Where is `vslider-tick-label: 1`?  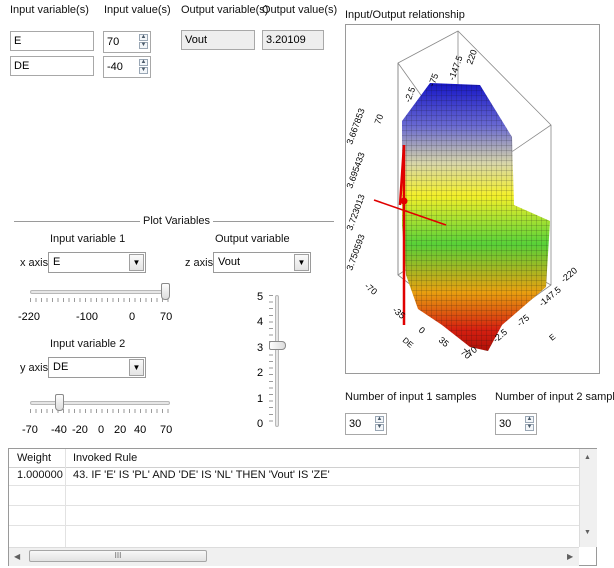 vslider-tick-label: 1 is located at coordinates (260, 399).